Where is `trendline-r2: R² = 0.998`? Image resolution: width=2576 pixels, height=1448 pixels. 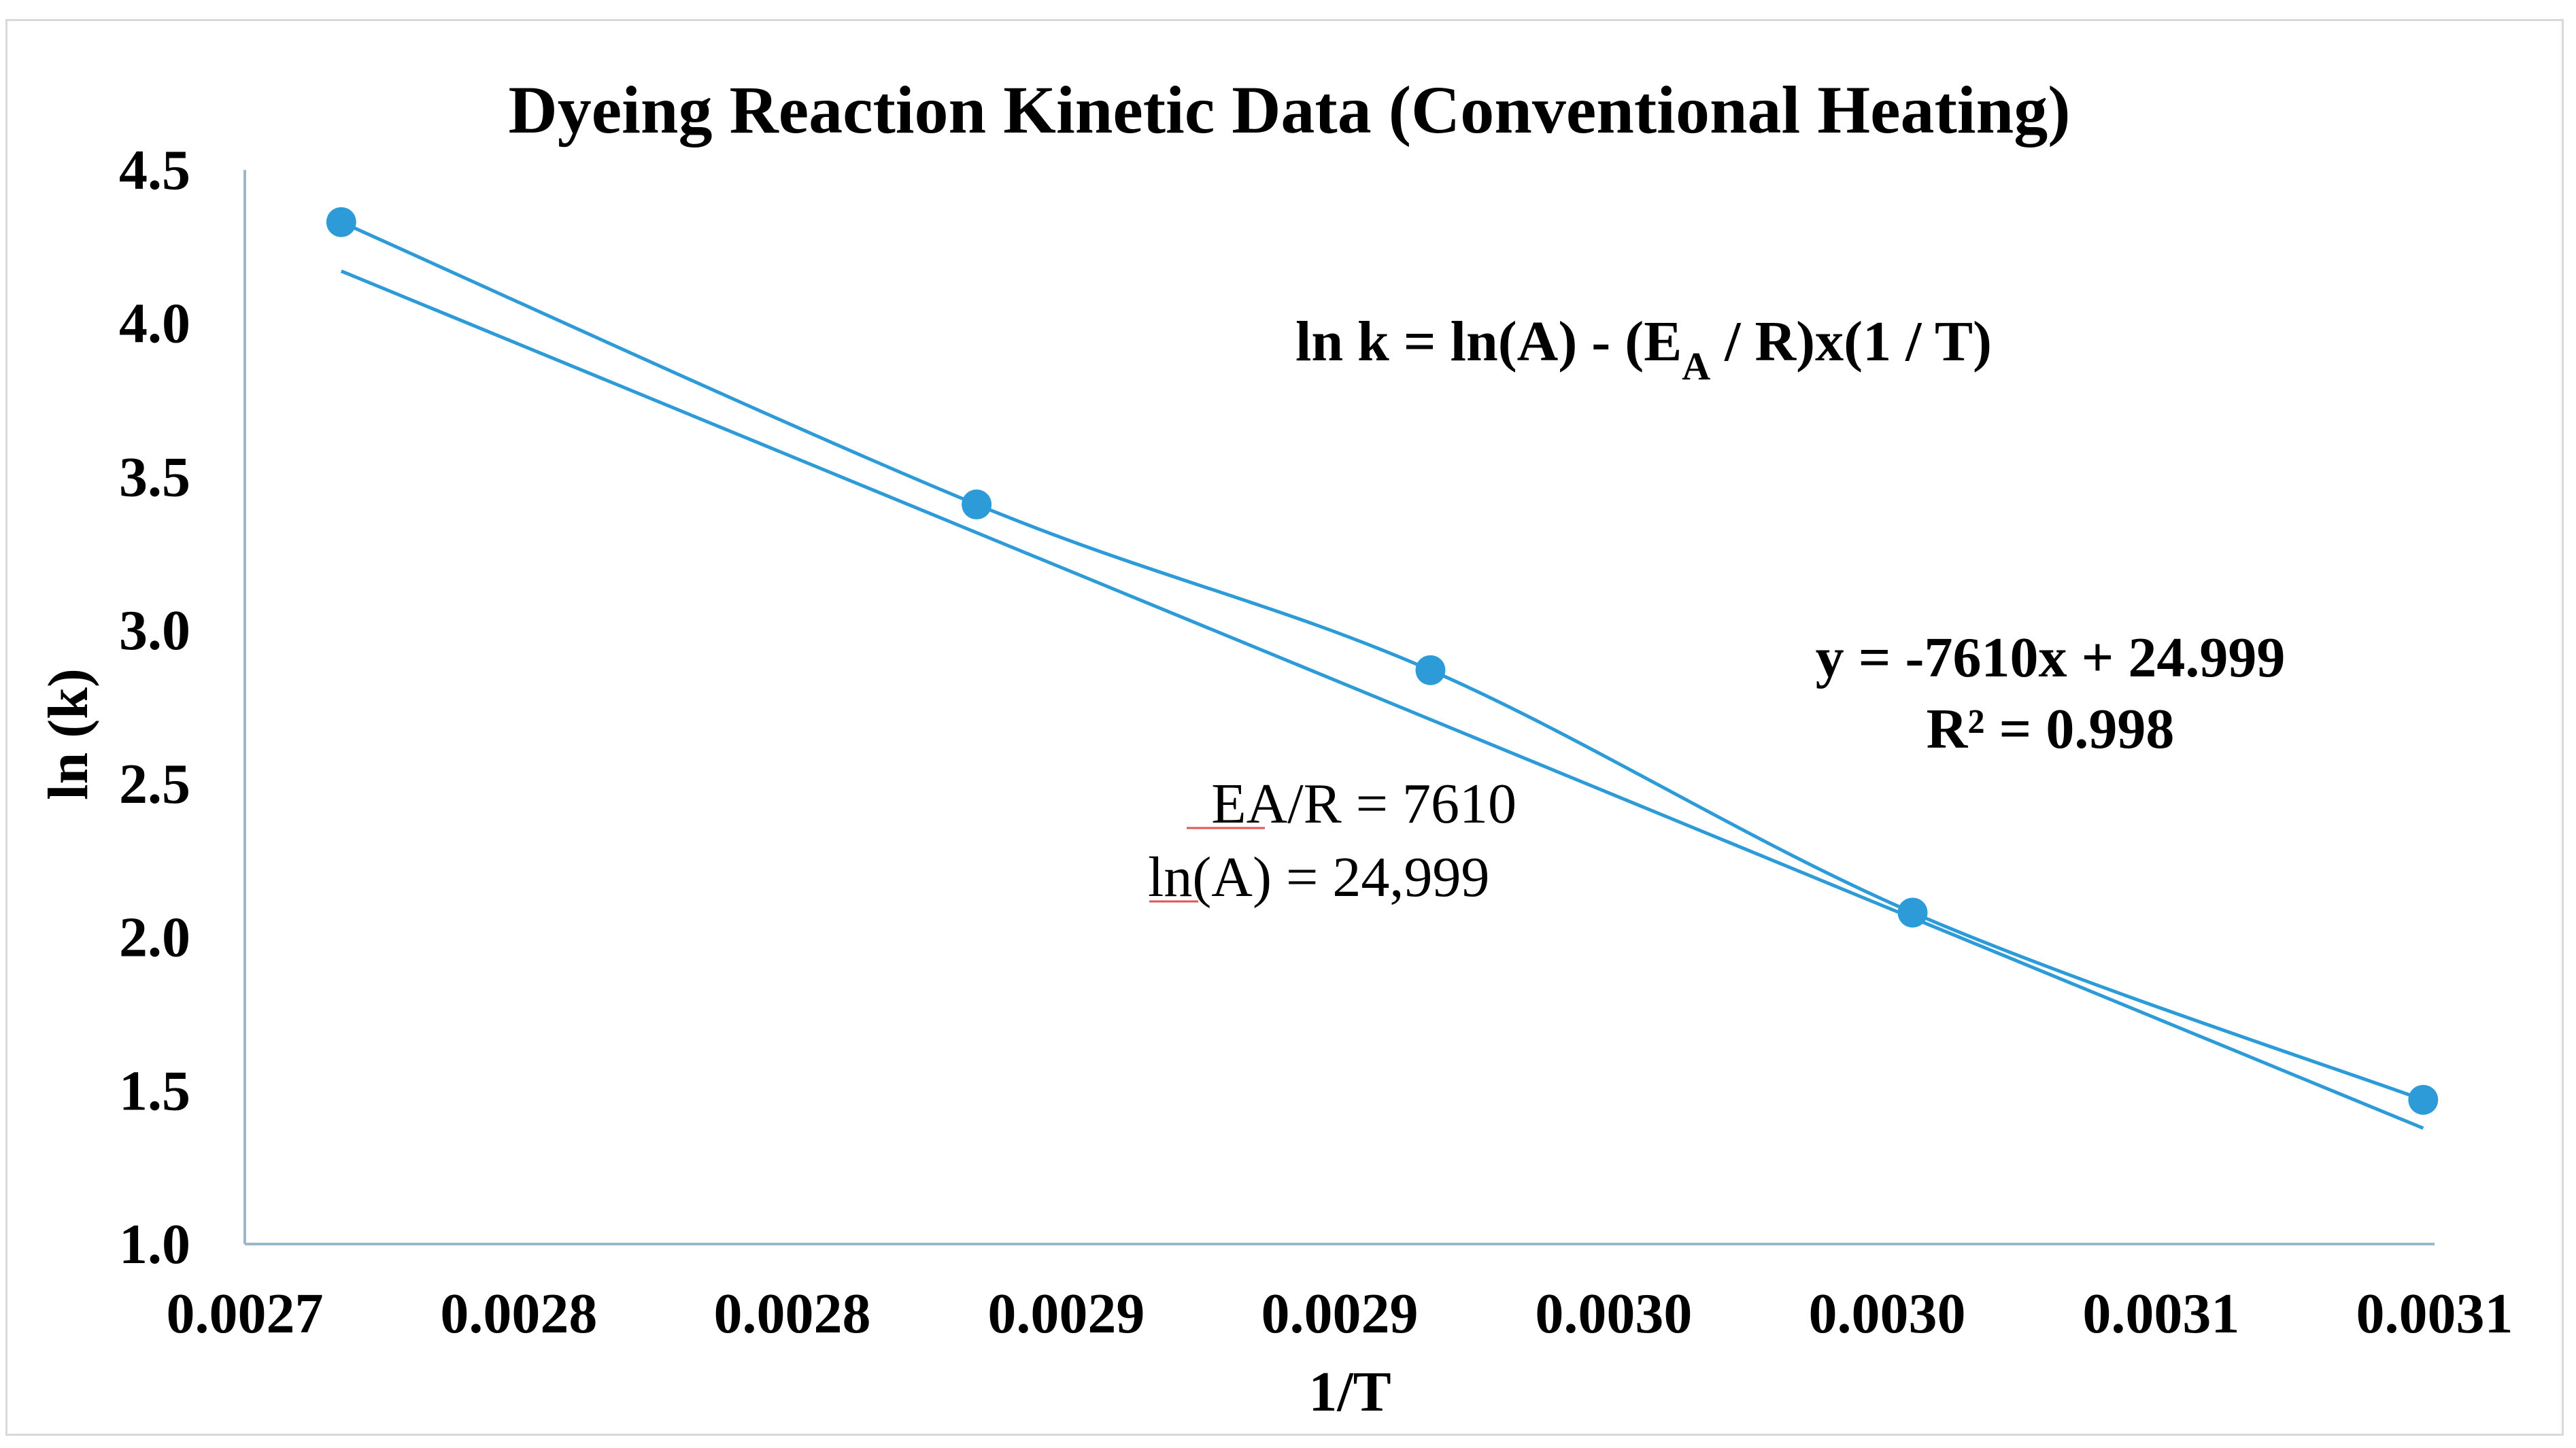
trendline-r2: R² = 0.998 is located at coordinates (2051, 729).